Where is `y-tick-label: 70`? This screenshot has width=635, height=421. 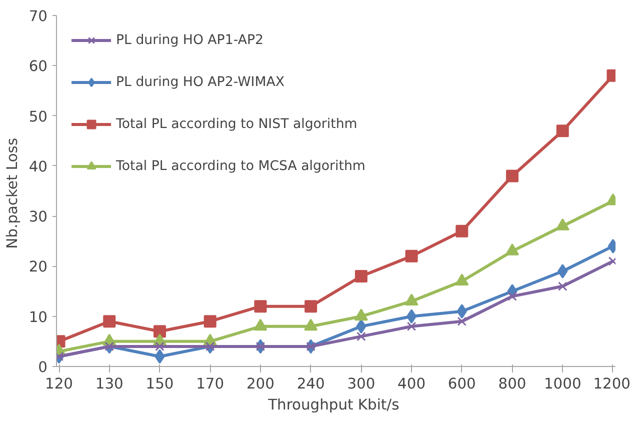 y-tick-label: 70 is located at coordinates (38, 16).